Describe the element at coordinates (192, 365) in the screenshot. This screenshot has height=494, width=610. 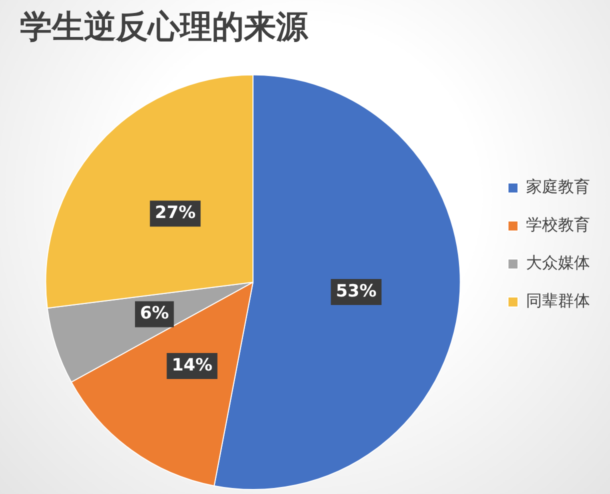
I see `data-label: 14%` at that location.